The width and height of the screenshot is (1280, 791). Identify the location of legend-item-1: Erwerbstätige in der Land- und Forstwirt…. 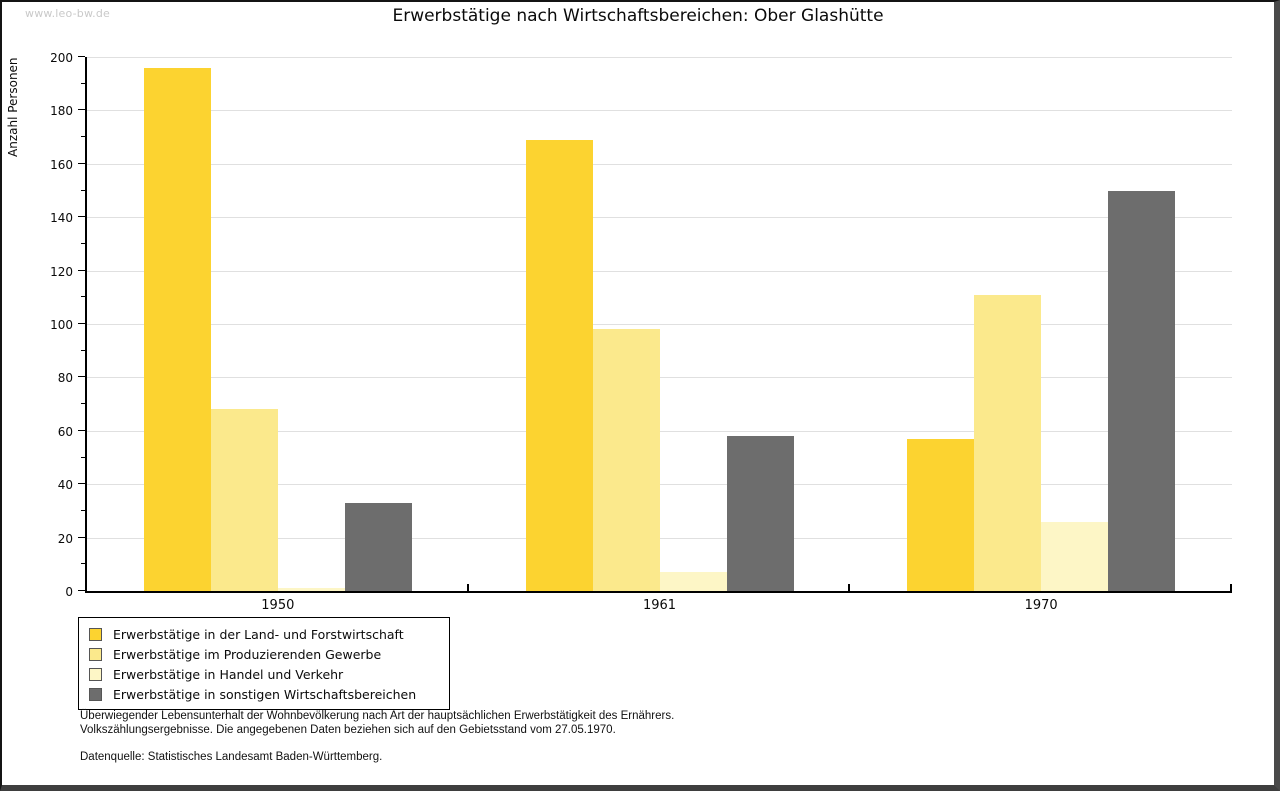
(266, 634).